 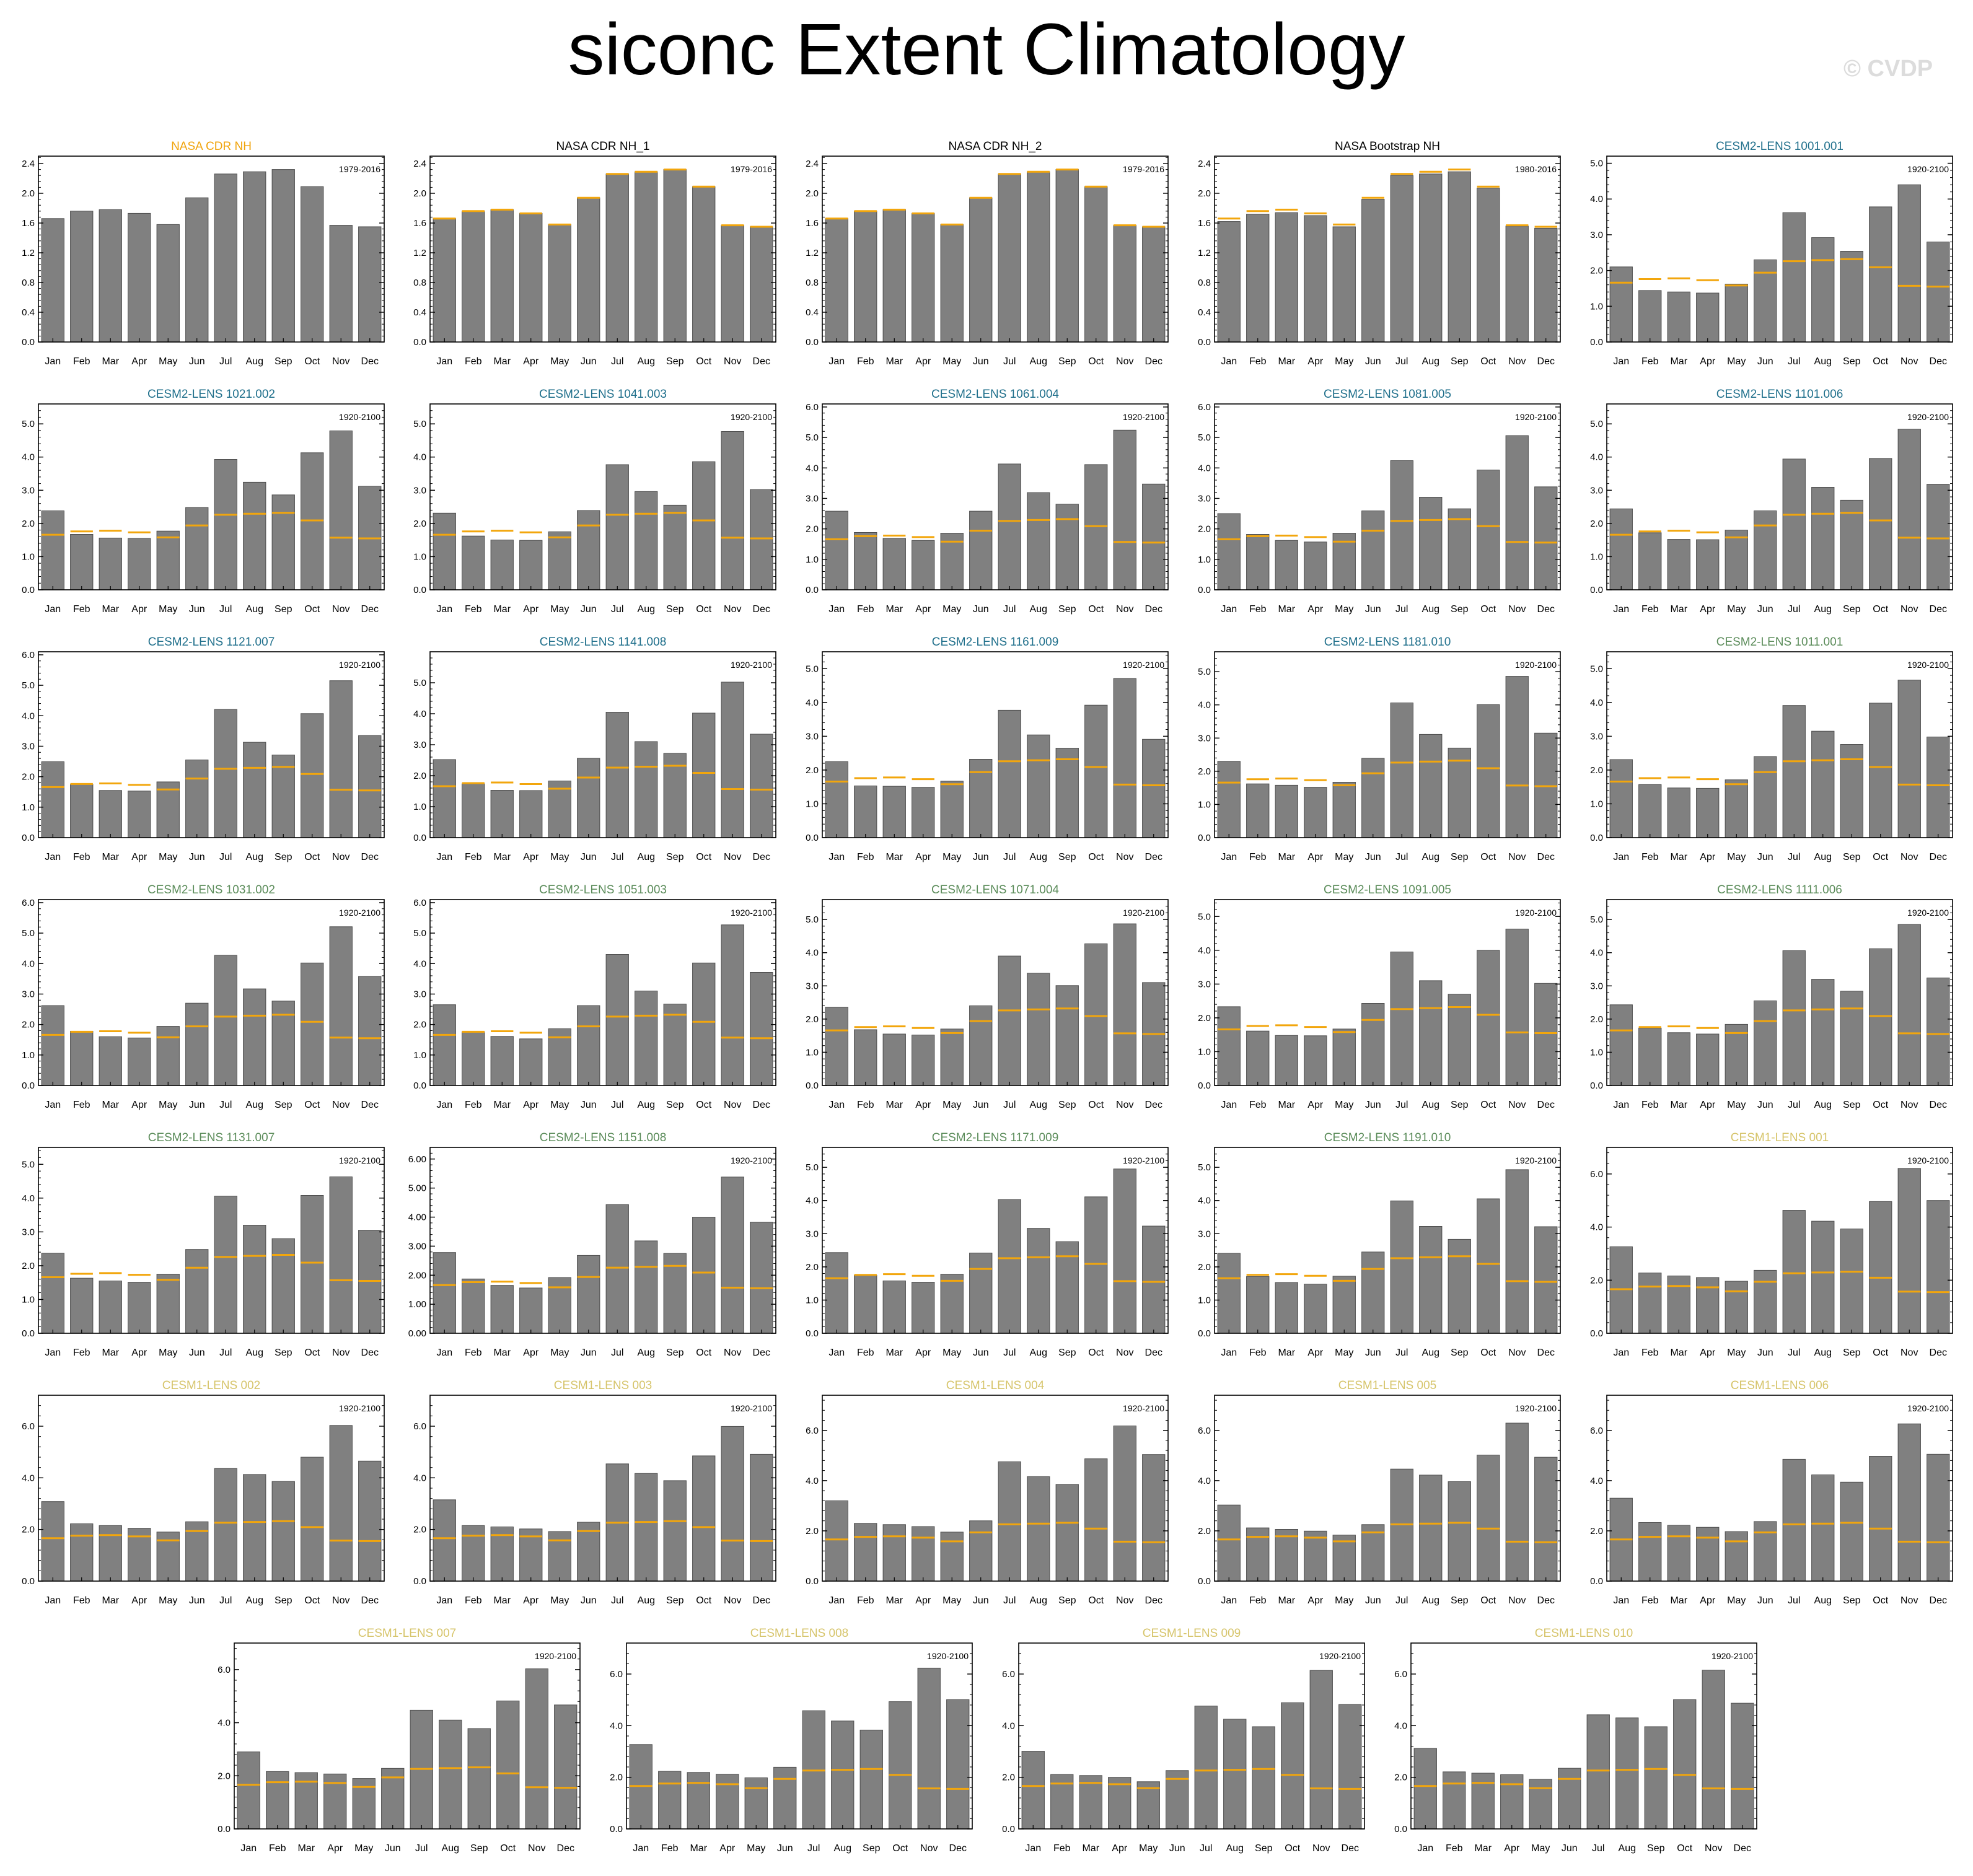 What do you see at coordinates (812, 164) in the screenshot?
I see `y-tick-label: 2.4` at bounding box center [812, 164].